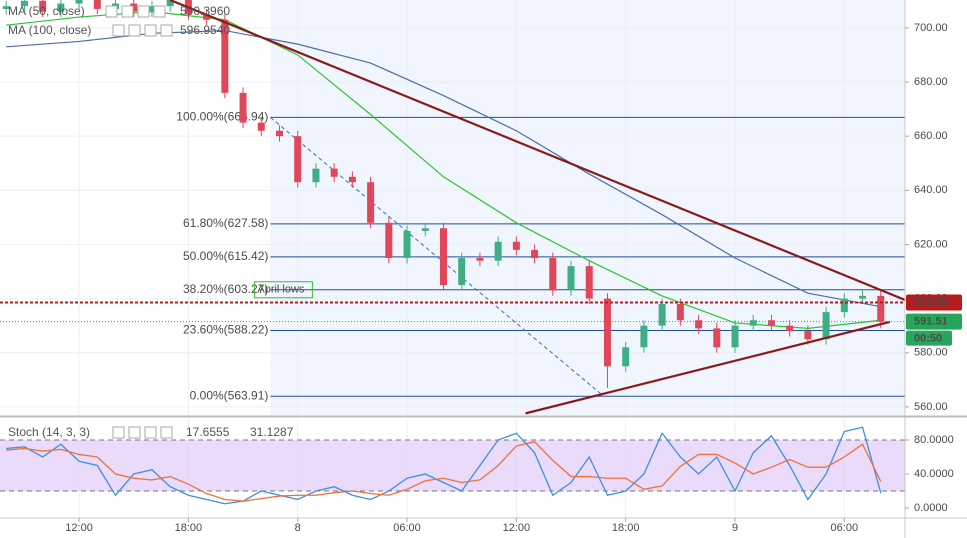 This screenshot has height=538, width=967. I want to click on y-tick-label: 560.00, so click(931, 407).